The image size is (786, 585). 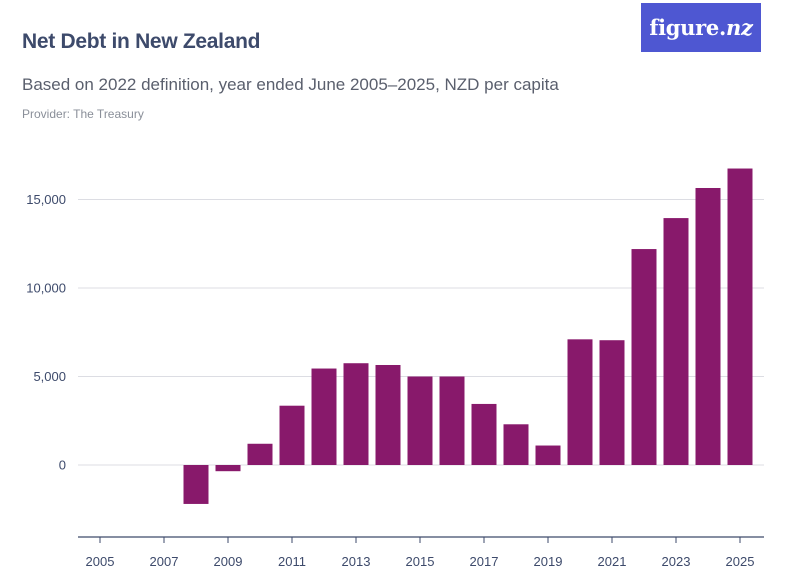 I want to click on bar-2015, so click(x=420, y=420).